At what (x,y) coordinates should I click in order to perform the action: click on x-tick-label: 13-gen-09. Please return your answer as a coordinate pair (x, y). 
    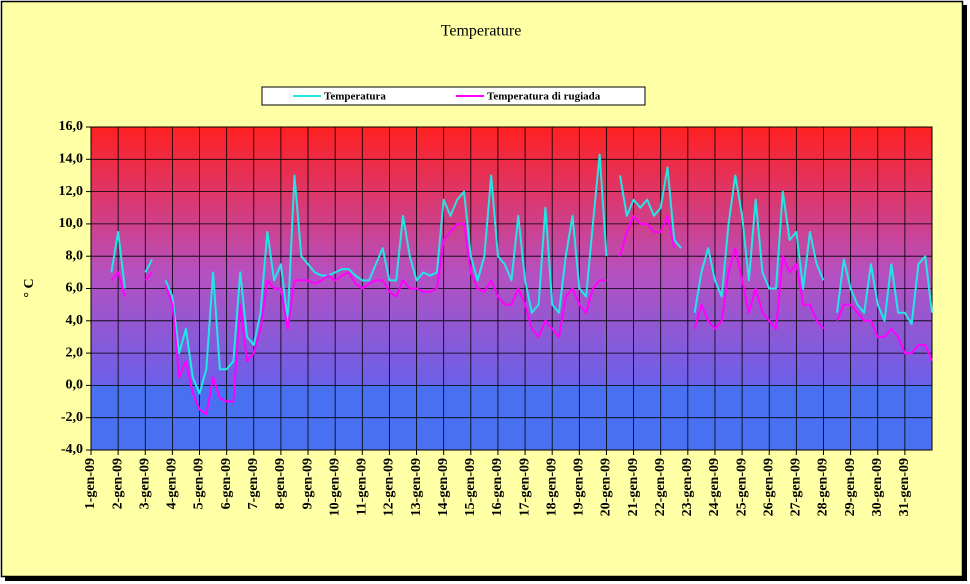
    Looking at the image, I should click on (416, 487).